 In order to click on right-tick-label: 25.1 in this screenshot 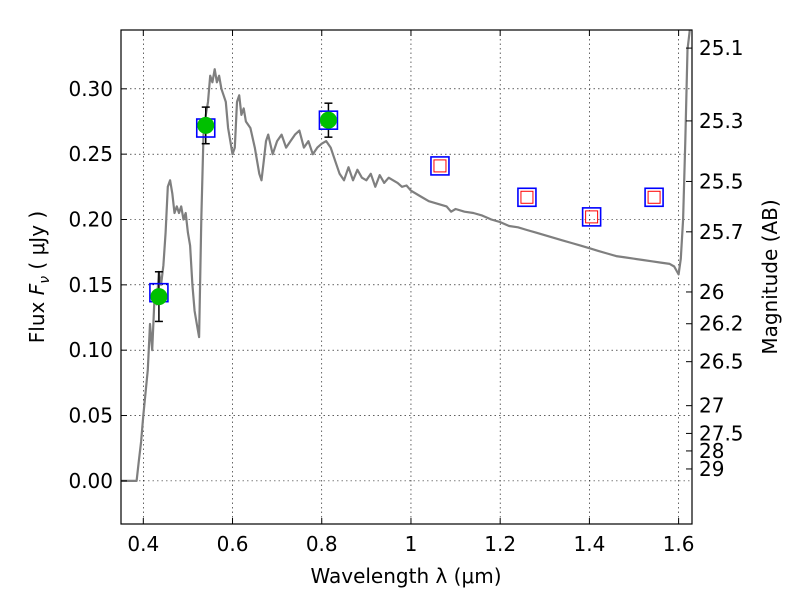, I will do `click(721, 48)`.